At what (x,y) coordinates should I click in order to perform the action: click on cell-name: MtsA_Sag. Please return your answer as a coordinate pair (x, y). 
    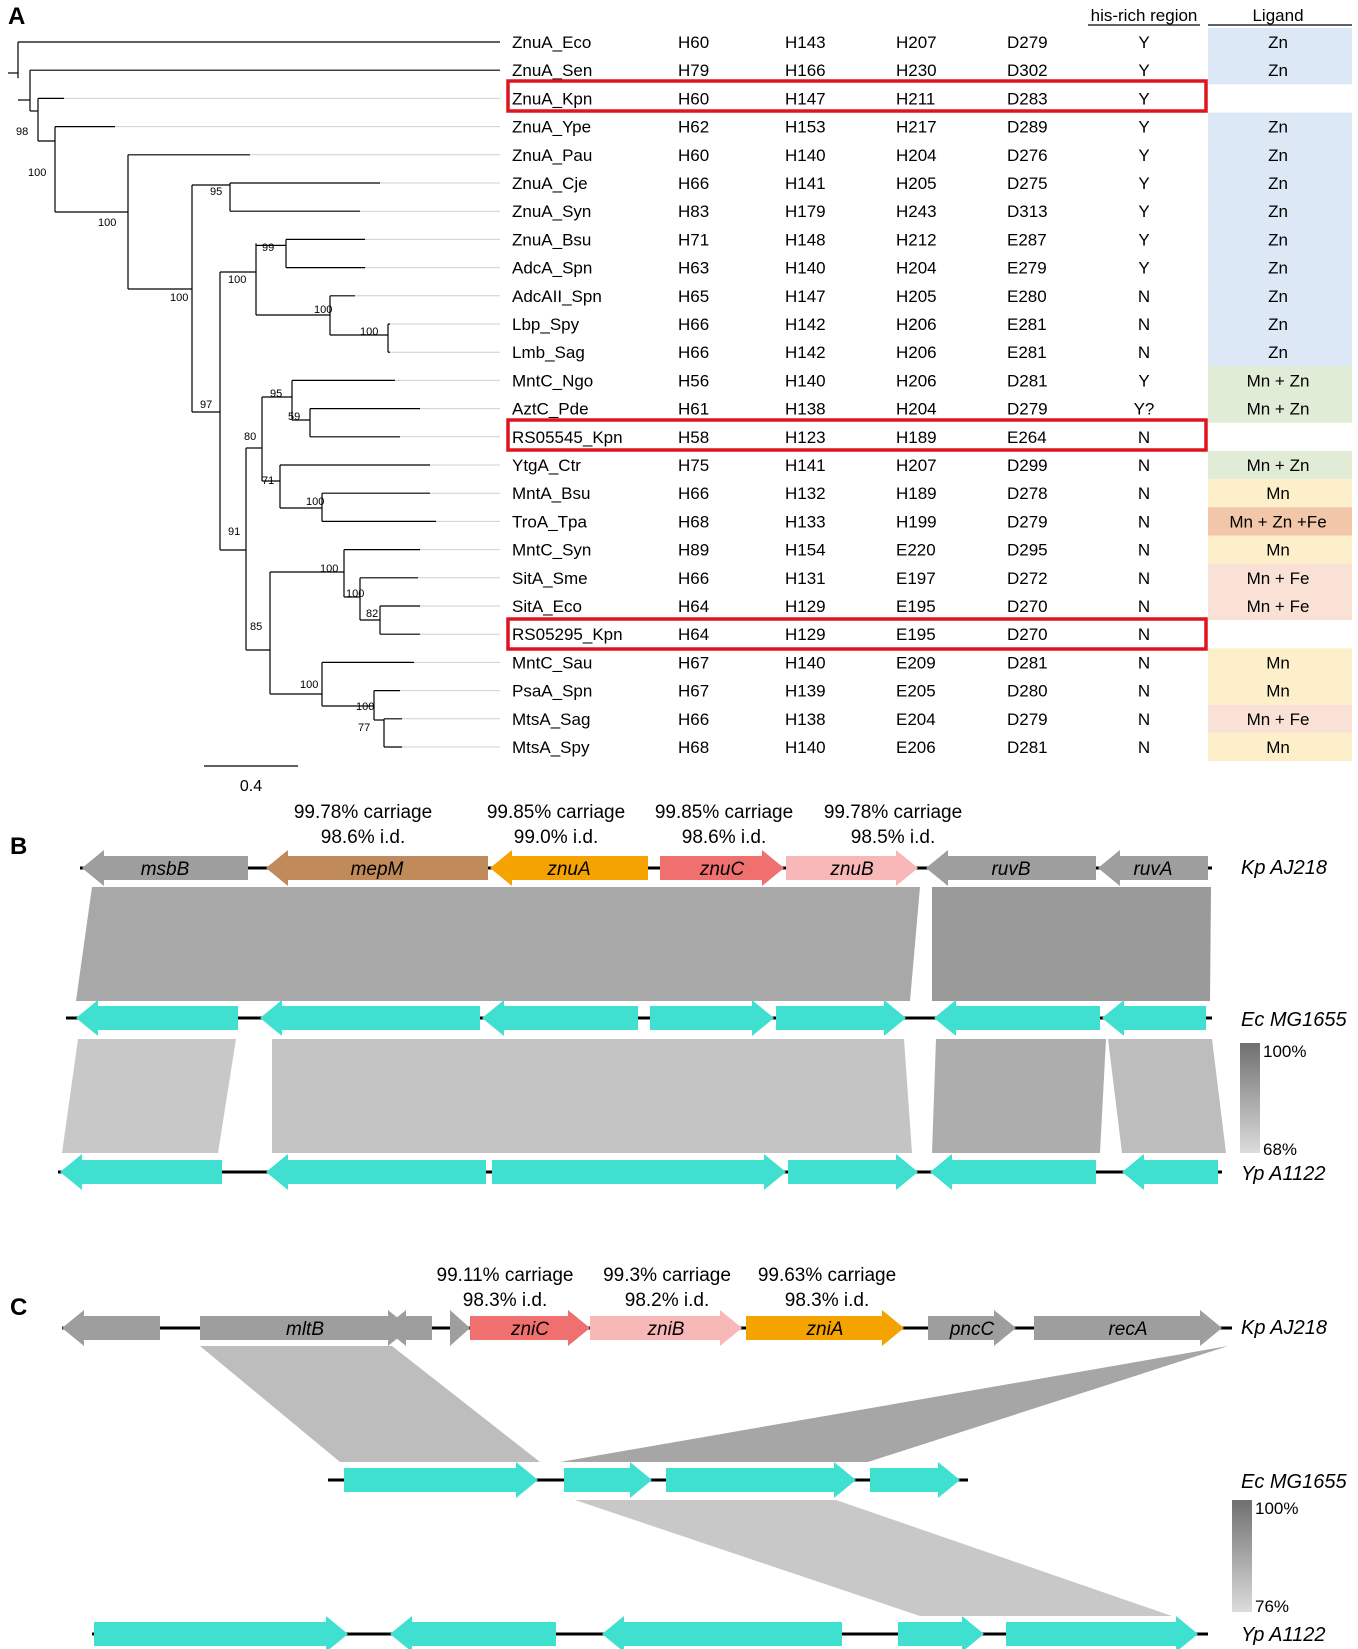
    Looking at the image, I should click on (551, 719).